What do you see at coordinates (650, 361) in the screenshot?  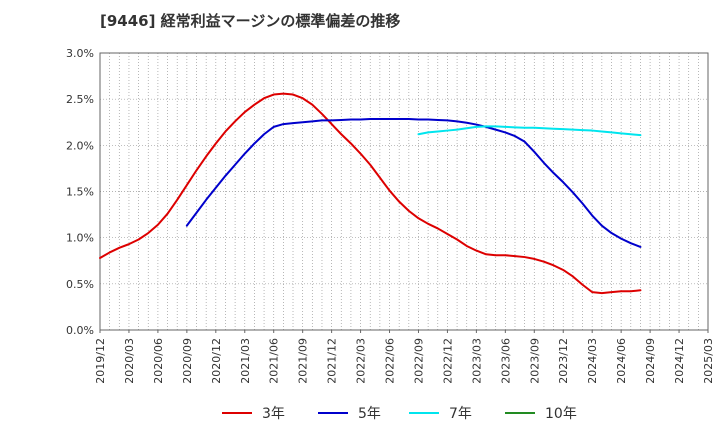 I see `x-tick-label: 2024/09` at bounding box center [650, 361].